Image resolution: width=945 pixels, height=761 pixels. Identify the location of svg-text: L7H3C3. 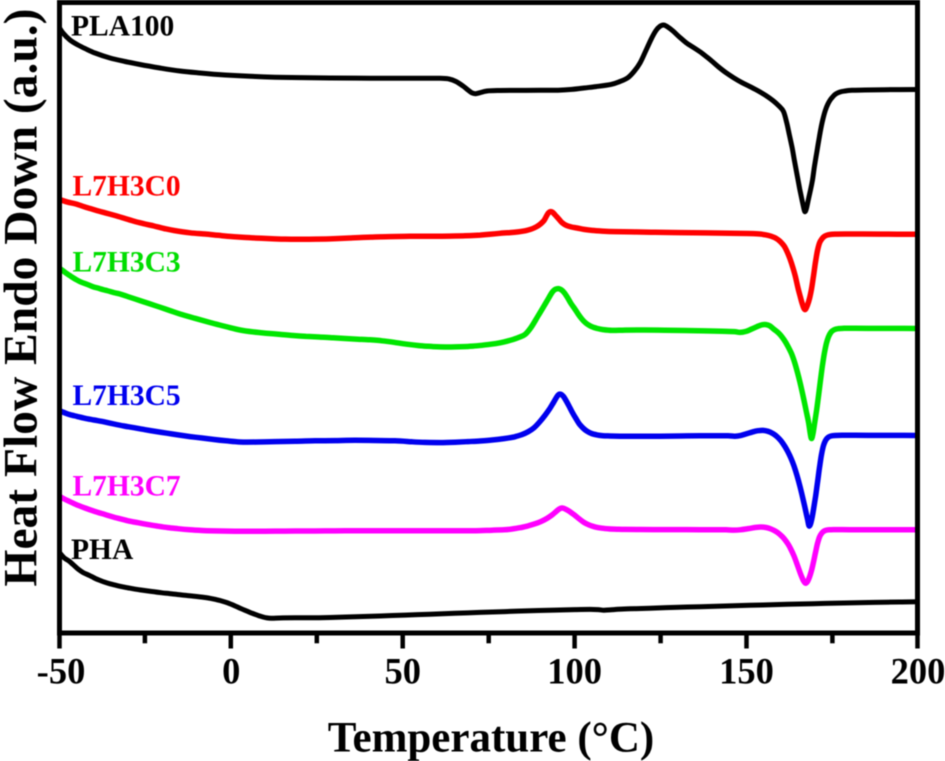
(127, 263).